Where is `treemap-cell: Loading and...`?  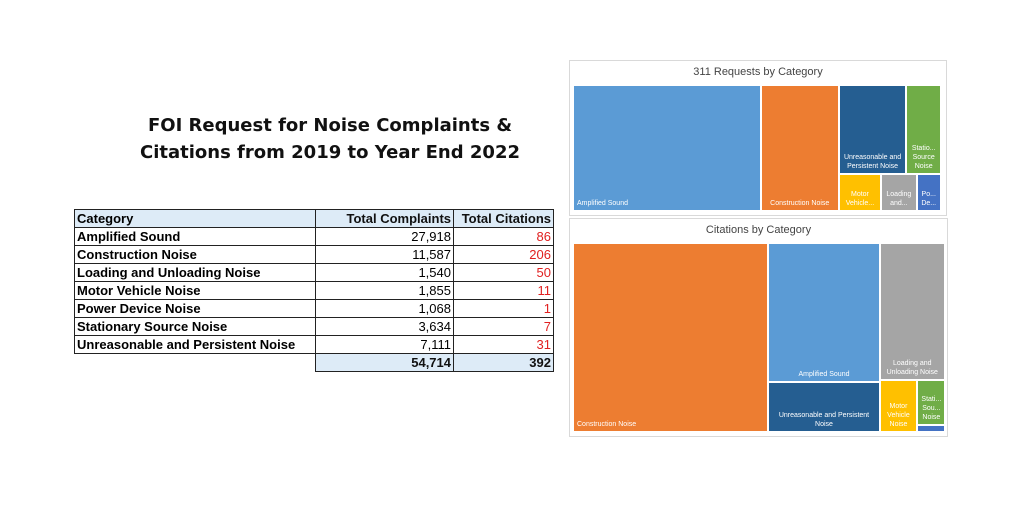
treemap-cell: Loading and... is located at coordinates (899, 192).